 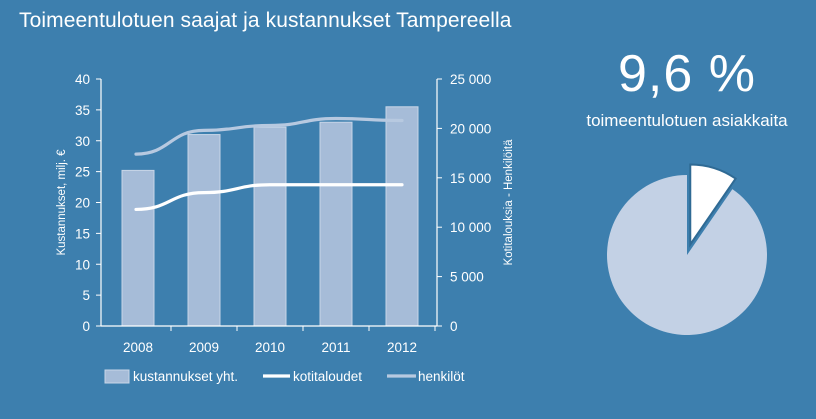 I want to click on y-axis-title-right: Kotitalouksia - Henkilöitä, so click(x=509, y=202).